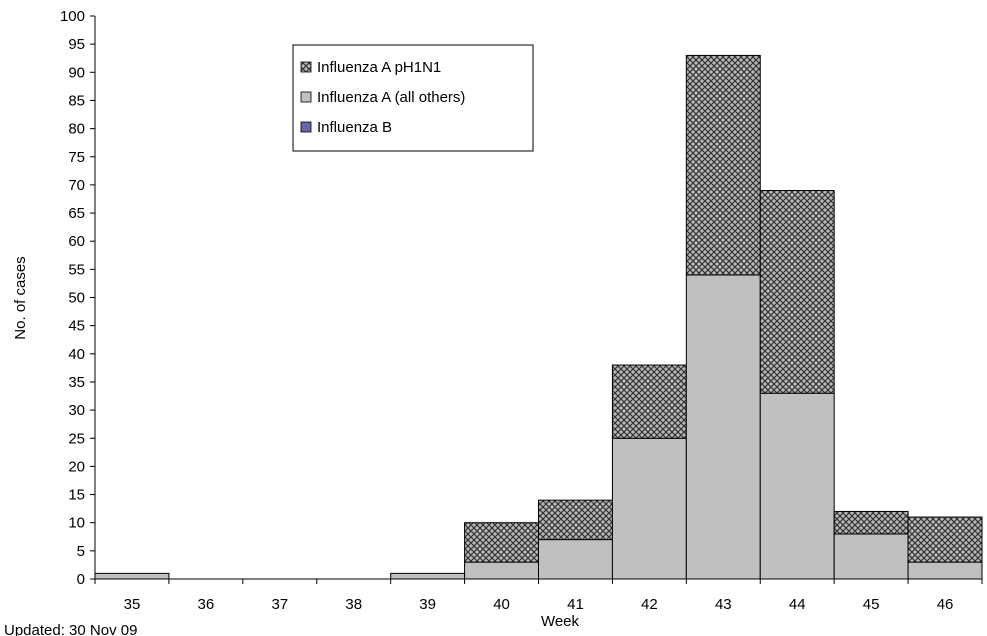  What do you see at coordinates (560, 621) in the screenshot?
I see `x-axis-title: Week` at bounding box center [560, 621].